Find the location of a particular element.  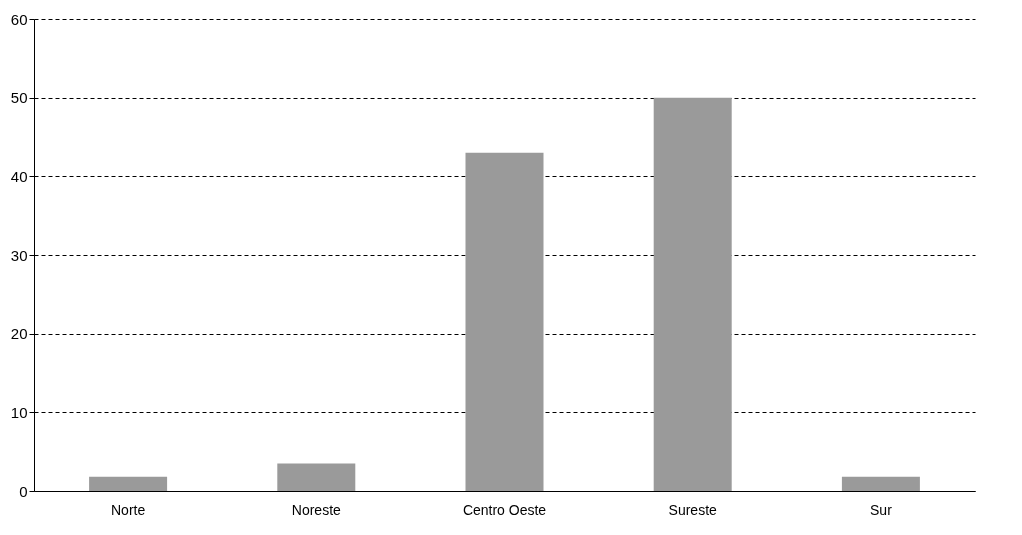

x-tick-label: Sur is located at coordinates (881, 509).